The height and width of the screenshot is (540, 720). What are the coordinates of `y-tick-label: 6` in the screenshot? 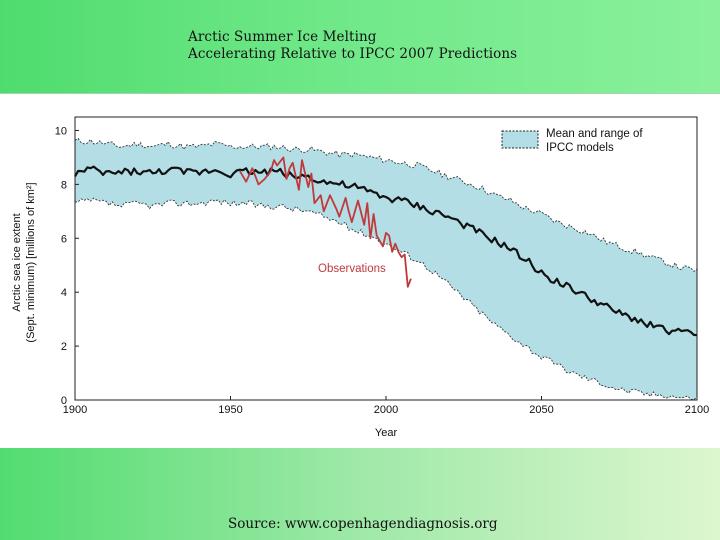 It's located at (64, 239).